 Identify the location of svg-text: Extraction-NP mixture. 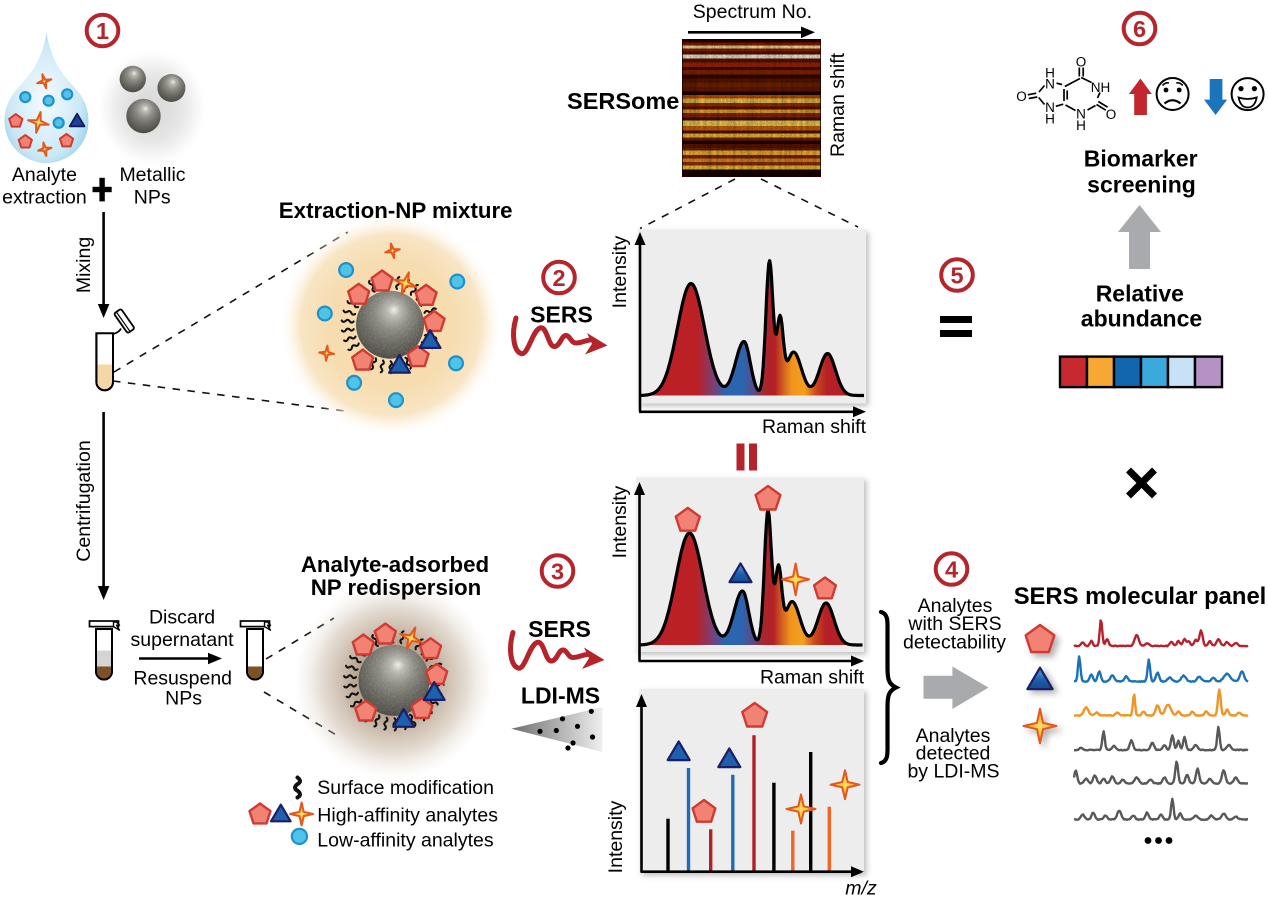
(396, 210).